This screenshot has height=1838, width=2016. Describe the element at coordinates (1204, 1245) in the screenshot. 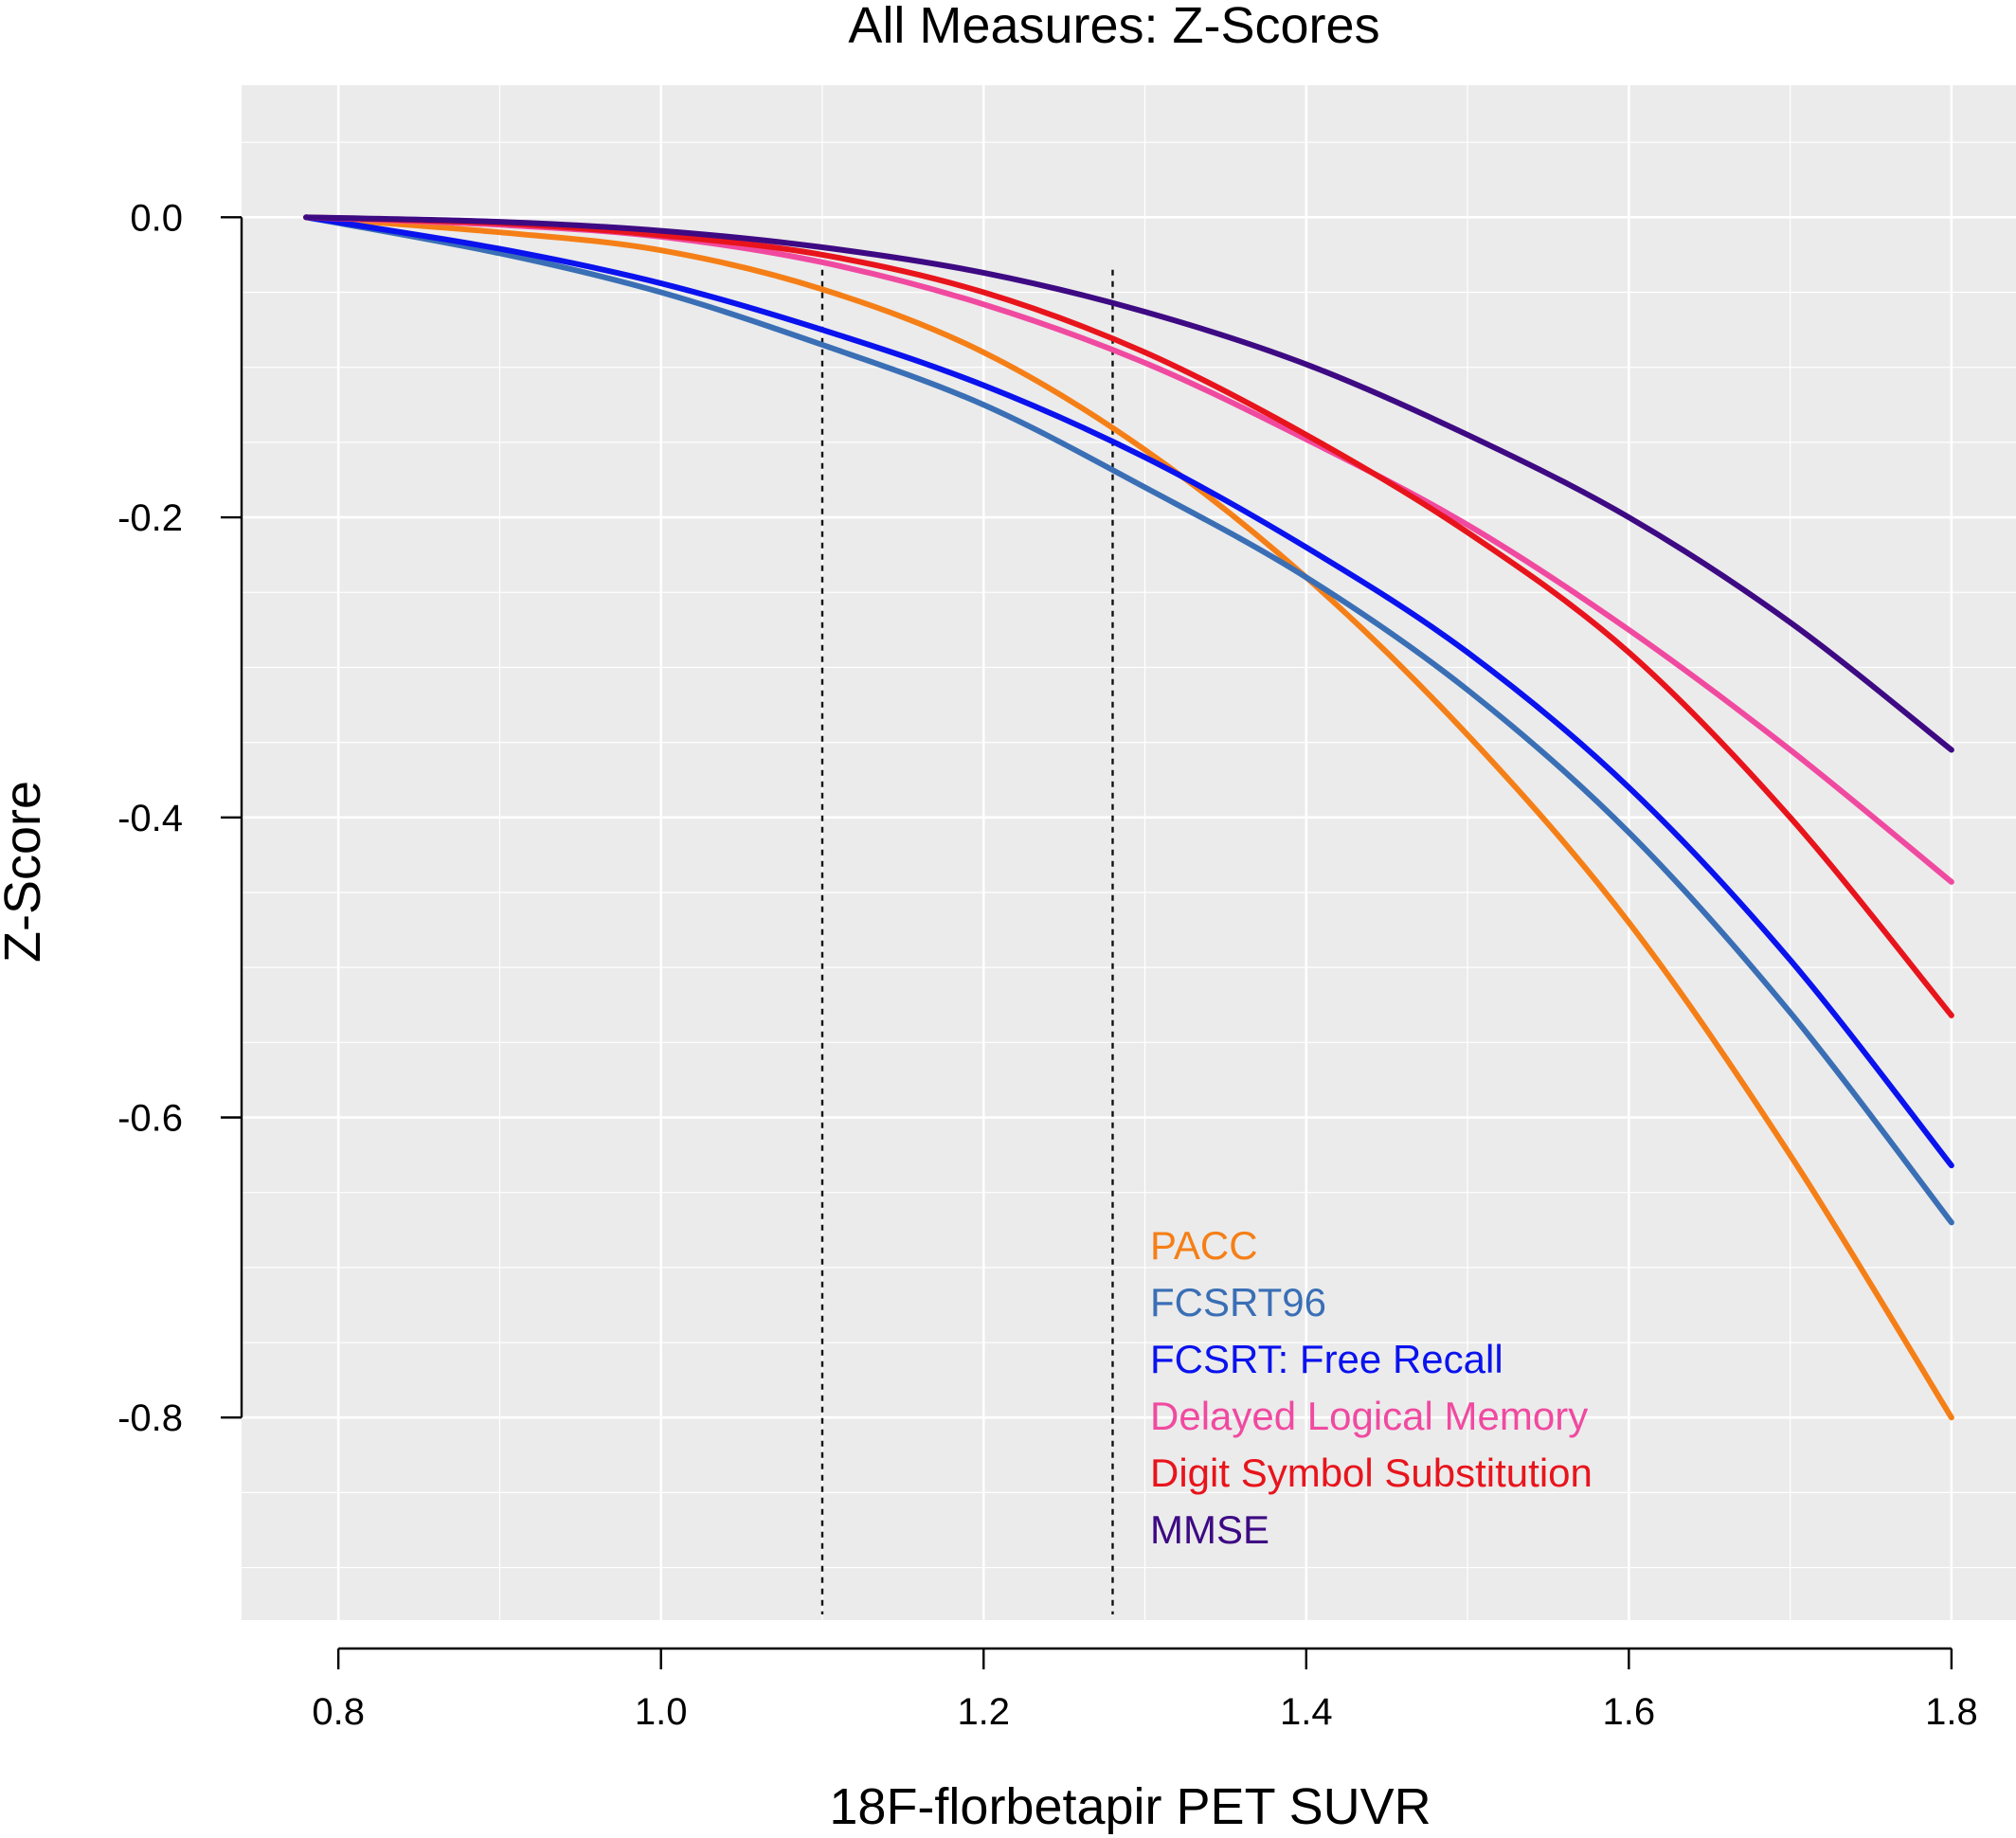

I see `legend-label: PACC` at that location.